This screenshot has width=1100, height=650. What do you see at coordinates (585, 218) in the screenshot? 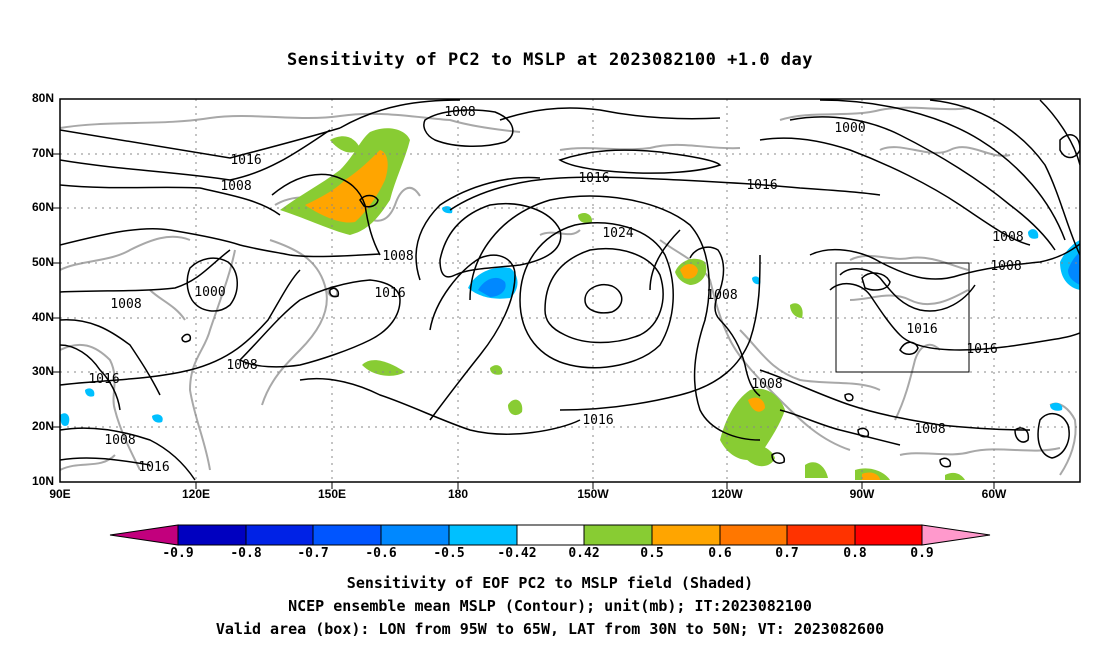
I see `shade-green-small1` at bounding box center [585, 218].